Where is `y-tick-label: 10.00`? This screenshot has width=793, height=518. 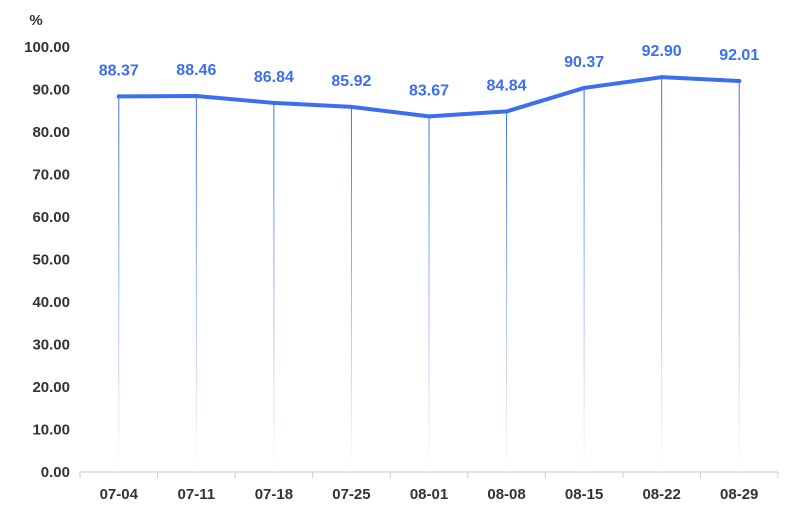 y-tick-label: 10.00 is located at coordinates (51, 430).